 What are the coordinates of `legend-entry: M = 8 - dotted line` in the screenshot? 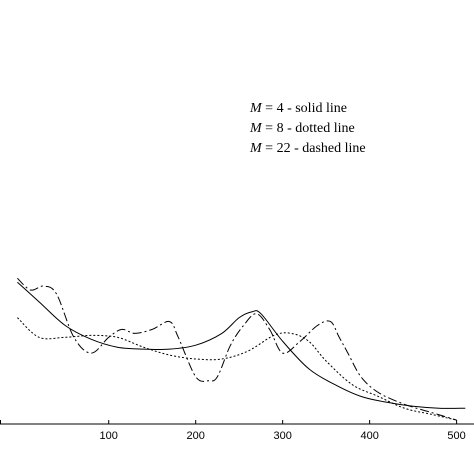 It's located at (302, 128).